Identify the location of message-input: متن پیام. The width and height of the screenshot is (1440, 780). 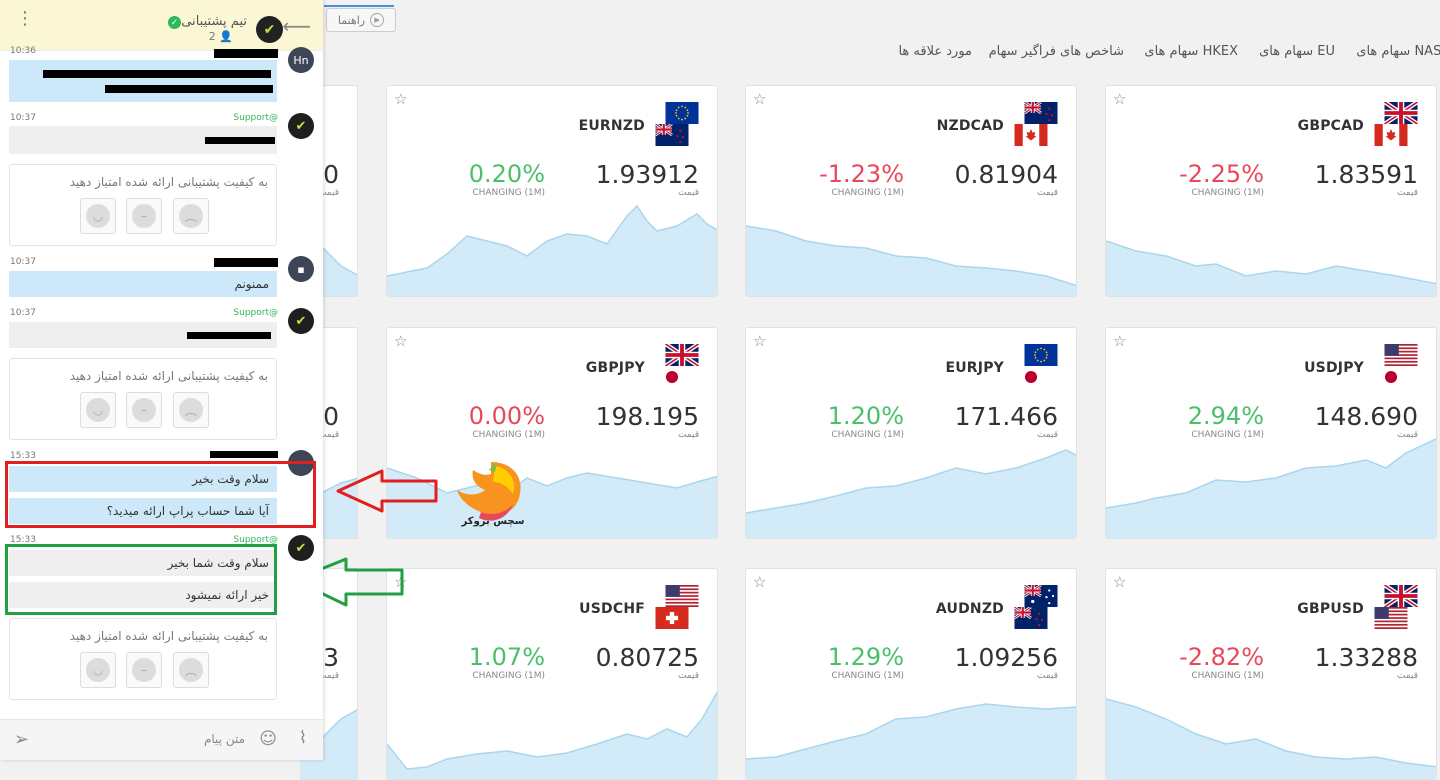
(224, 739).